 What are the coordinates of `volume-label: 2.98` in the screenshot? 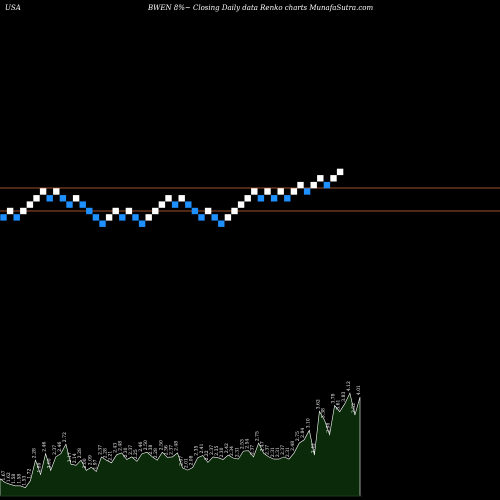 It's located at (329, 428).